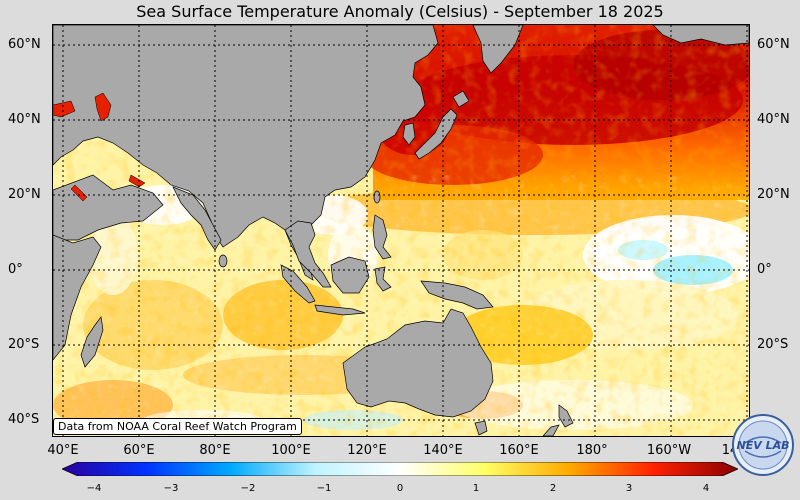  Describe the element at coordinates (367, 450) in the screenshot. I see `lon-label-120e: 120°E` at that location.